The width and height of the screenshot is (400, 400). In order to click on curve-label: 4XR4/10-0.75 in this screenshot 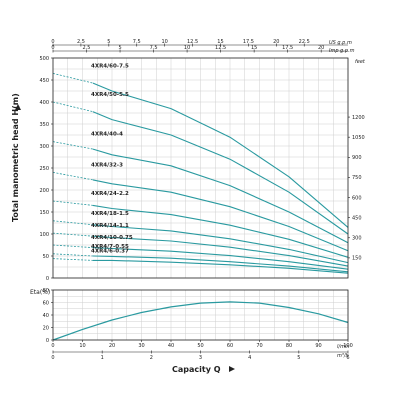, I will do `click(112, 238)`.